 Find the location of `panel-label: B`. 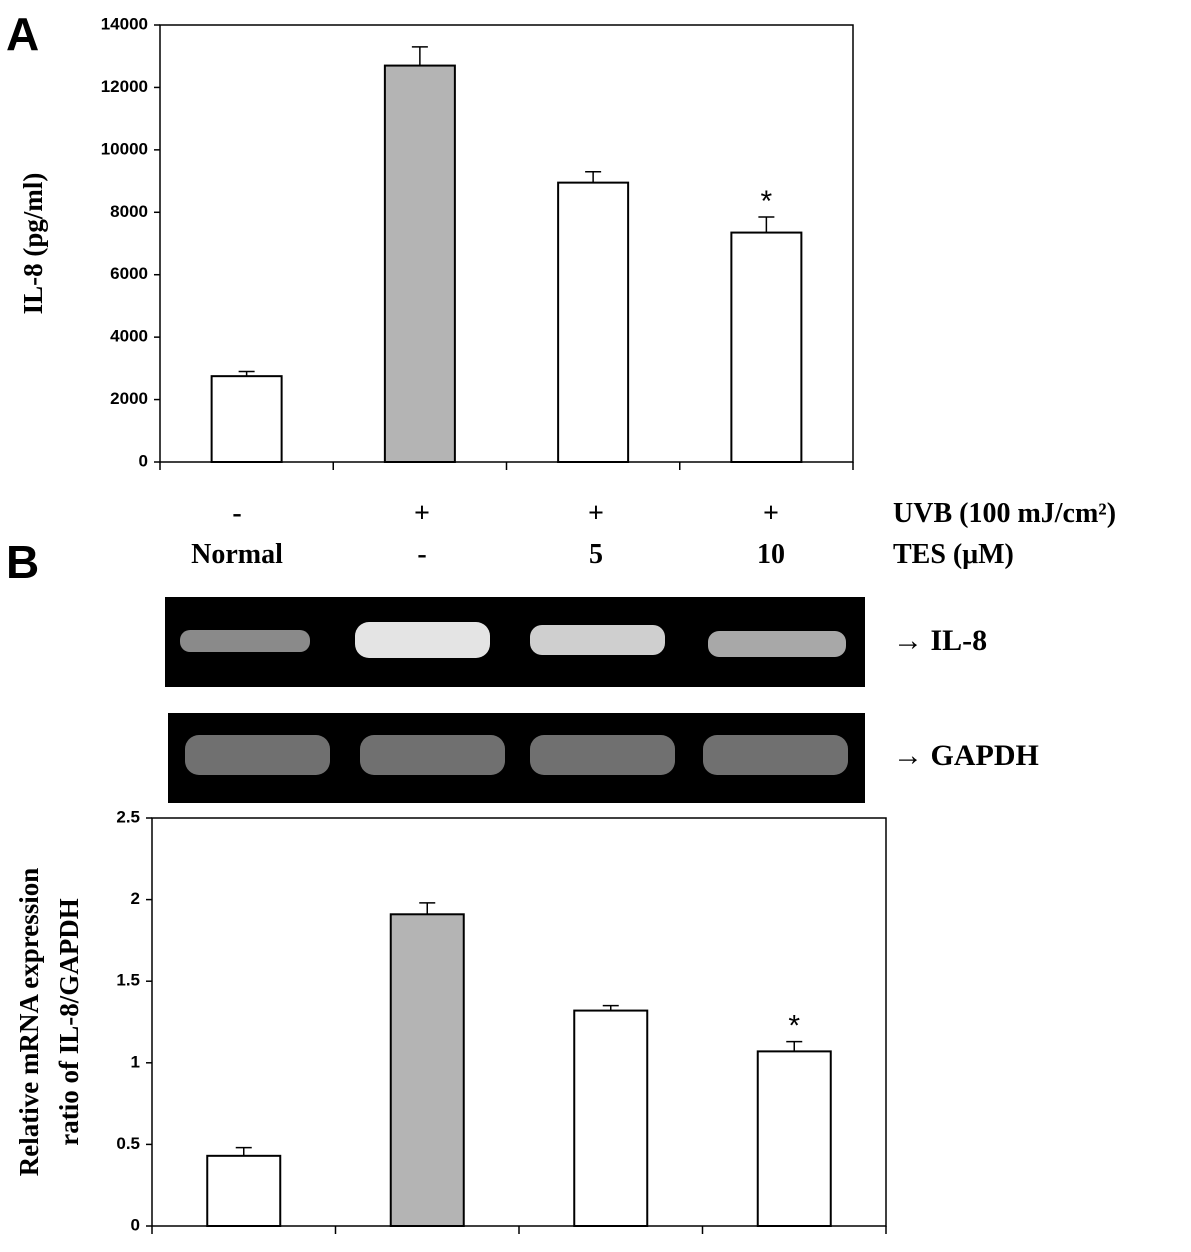

panel-label: B is located at coordinates (22, 562).